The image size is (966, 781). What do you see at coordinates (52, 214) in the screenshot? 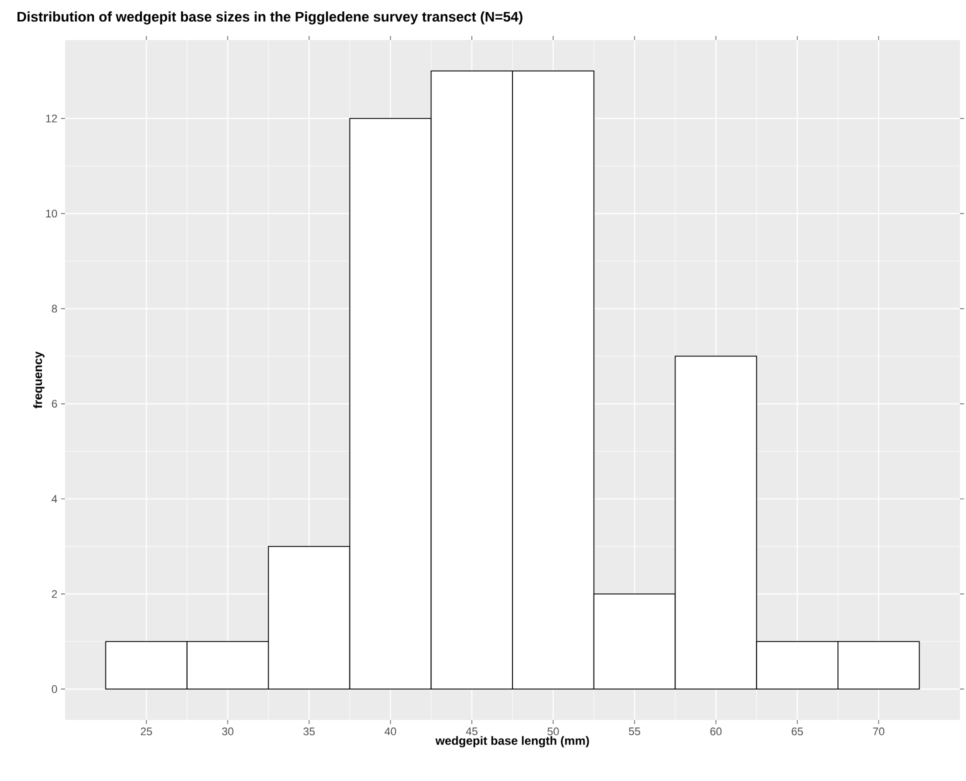
I see `y-tick-label: 10` at bounding box center [52, 214].